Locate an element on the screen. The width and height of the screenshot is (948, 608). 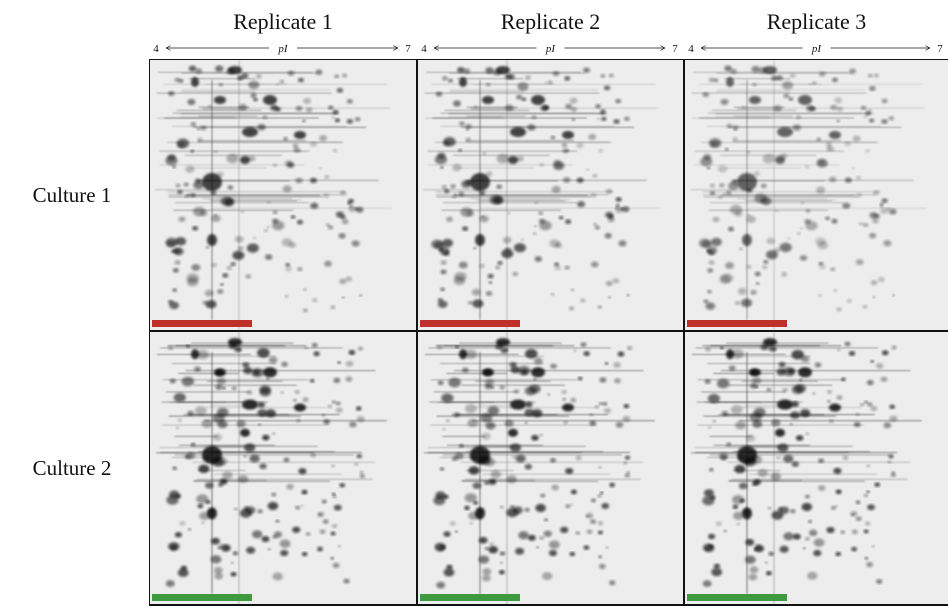
gel-tag is located at coordinates (737, 597).